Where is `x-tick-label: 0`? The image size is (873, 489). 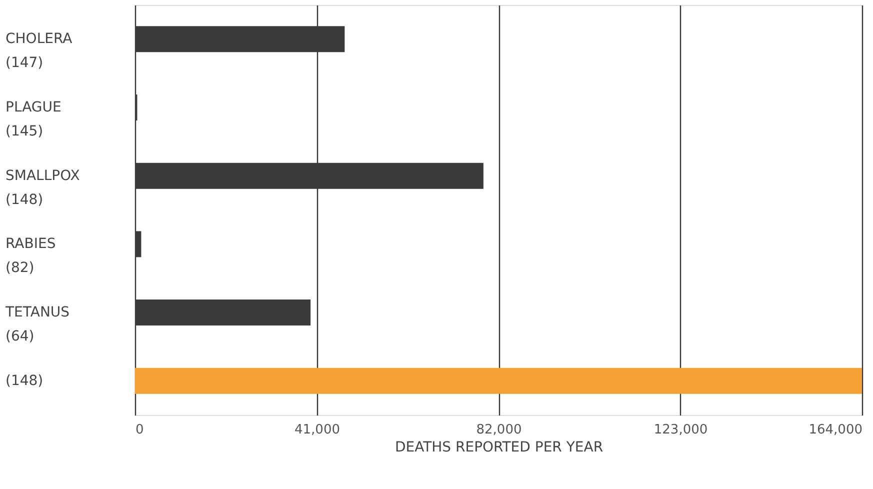
x-tick-label: 0 is located at coordinates (140, 430).